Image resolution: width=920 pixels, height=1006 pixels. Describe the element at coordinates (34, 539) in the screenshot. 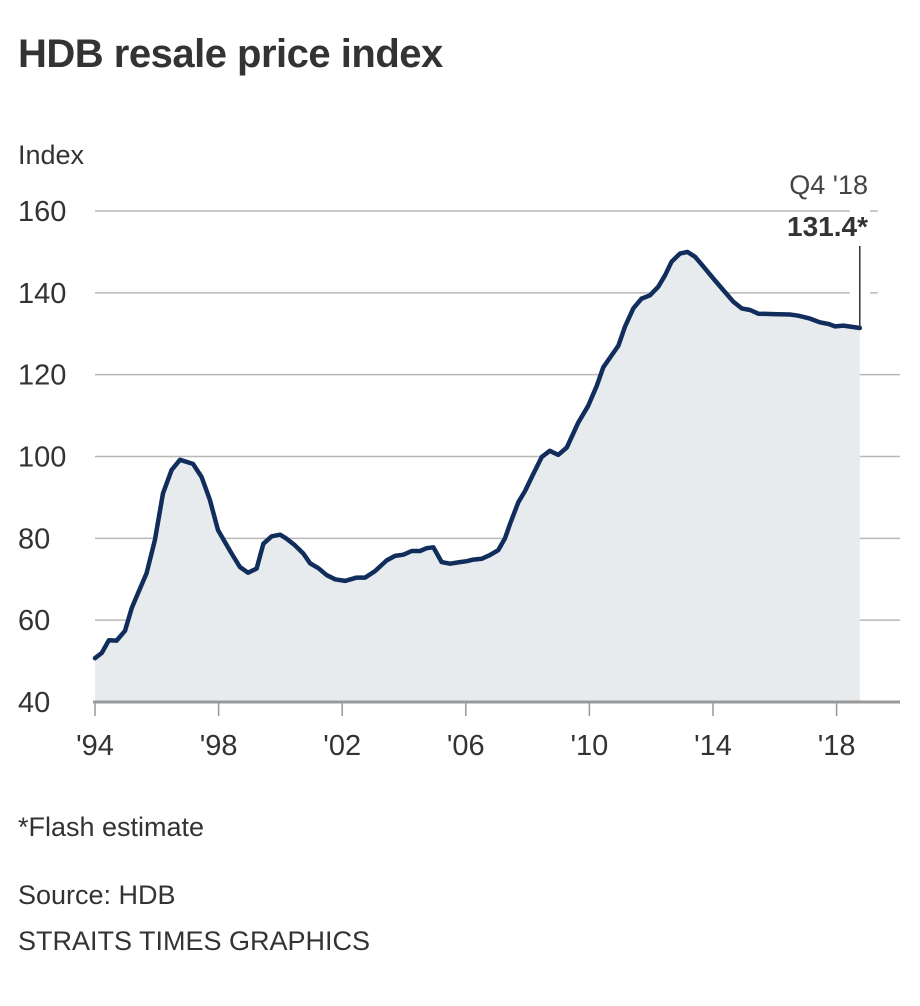

I see `y-tick-label: 80` at that location.